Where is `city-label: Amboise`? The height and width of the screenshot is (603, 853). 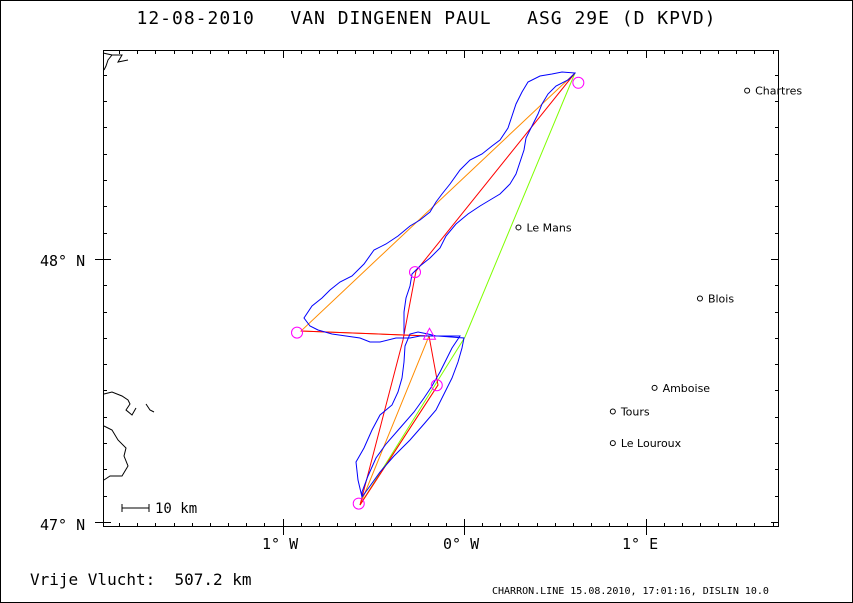 city-label: Amboise is located at coordinates (687, 388).